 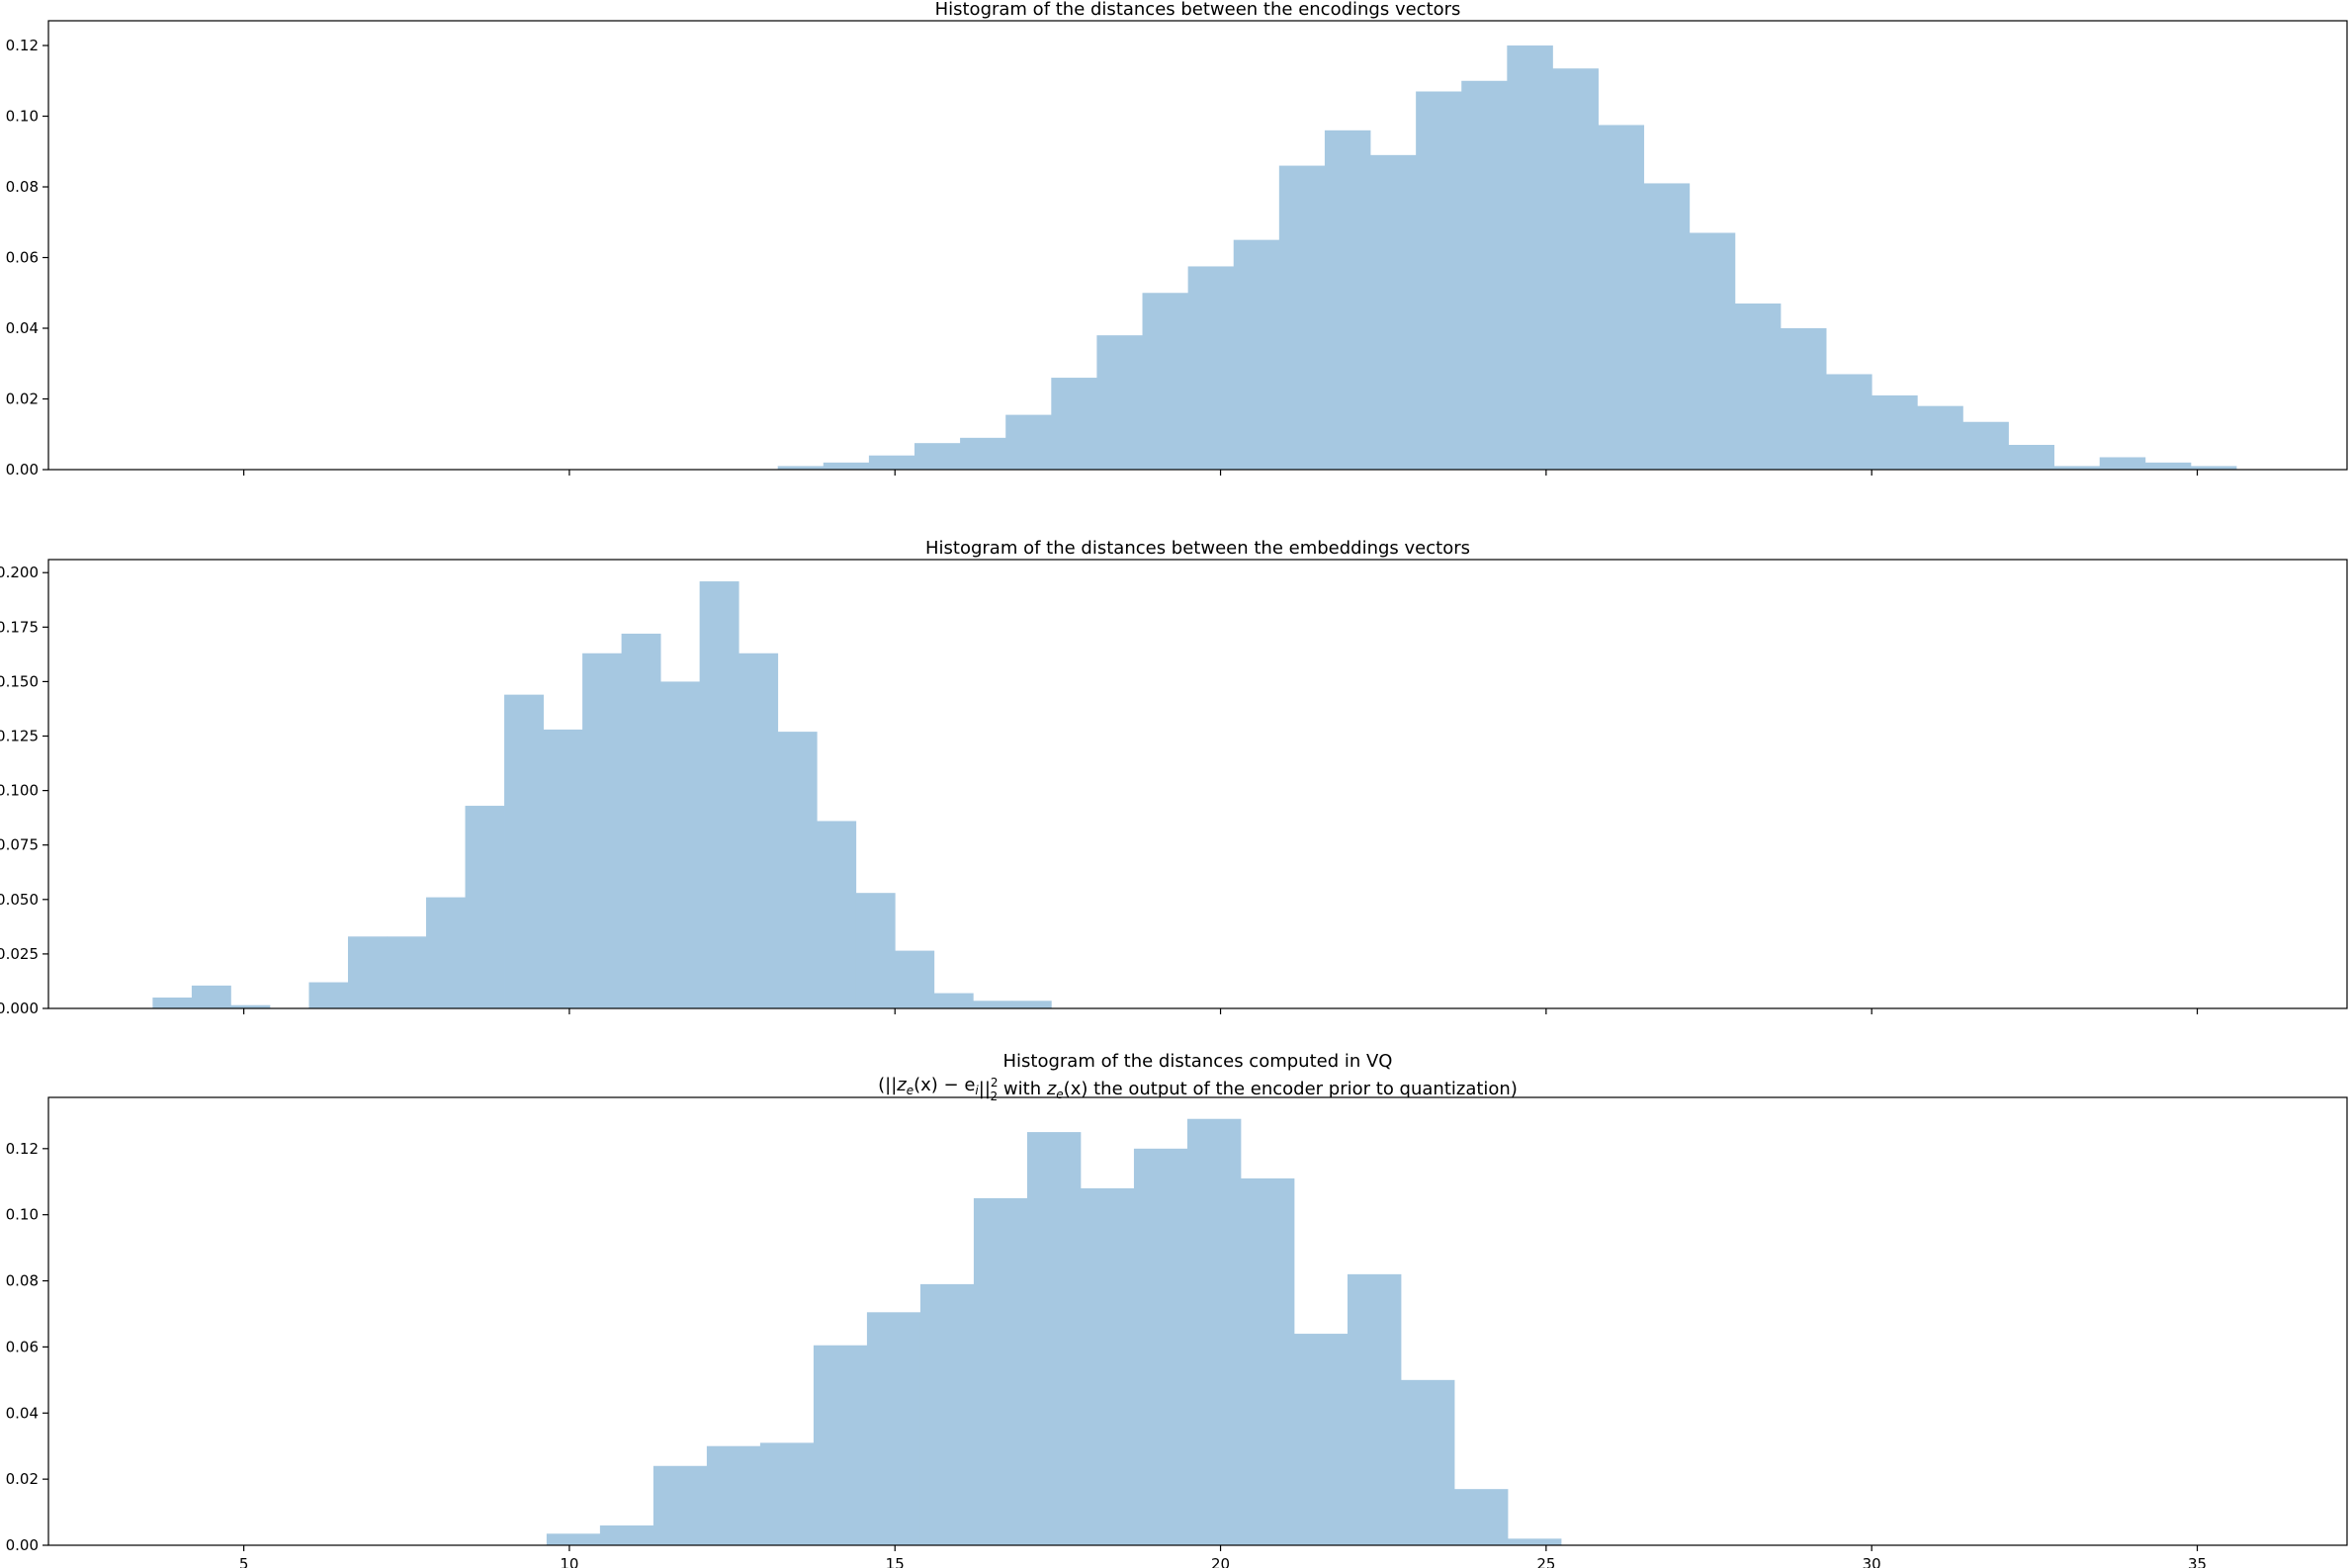 What do you see at coordinates (19, 791) in the screenshot?
I see `y-tick-label: 0.100` at bounding box center [19, 791].